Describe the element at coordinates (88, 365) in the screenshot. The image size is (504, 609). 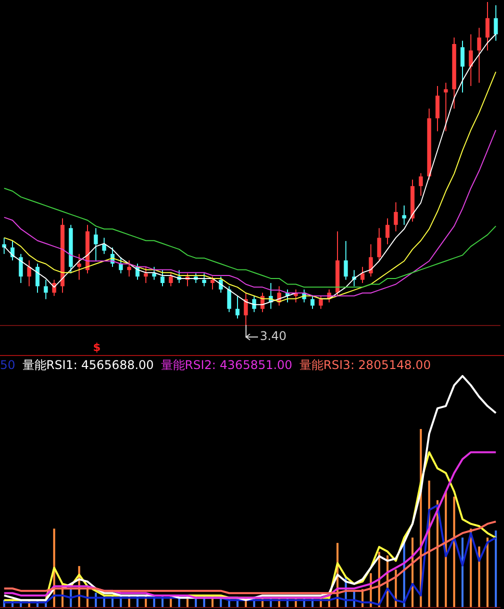
I see `text: 量能RSI1: 4565688.00` at that location.